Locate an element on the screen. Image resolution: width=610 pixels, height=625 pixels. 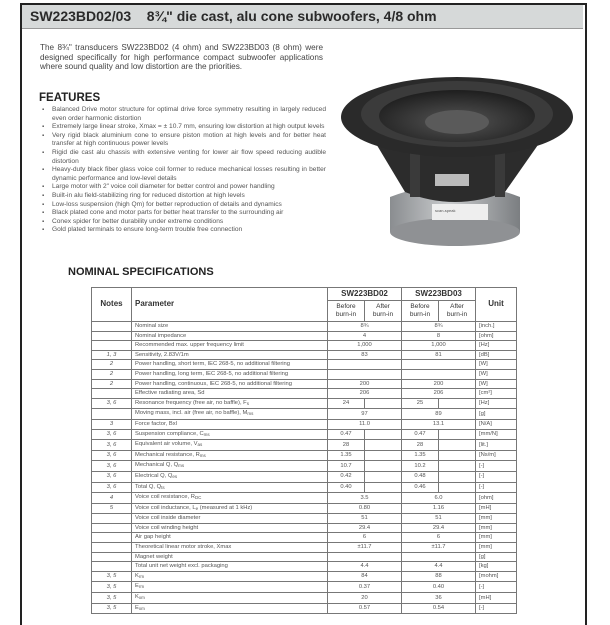
value-a: 83 is located at coordinates (364, 355).